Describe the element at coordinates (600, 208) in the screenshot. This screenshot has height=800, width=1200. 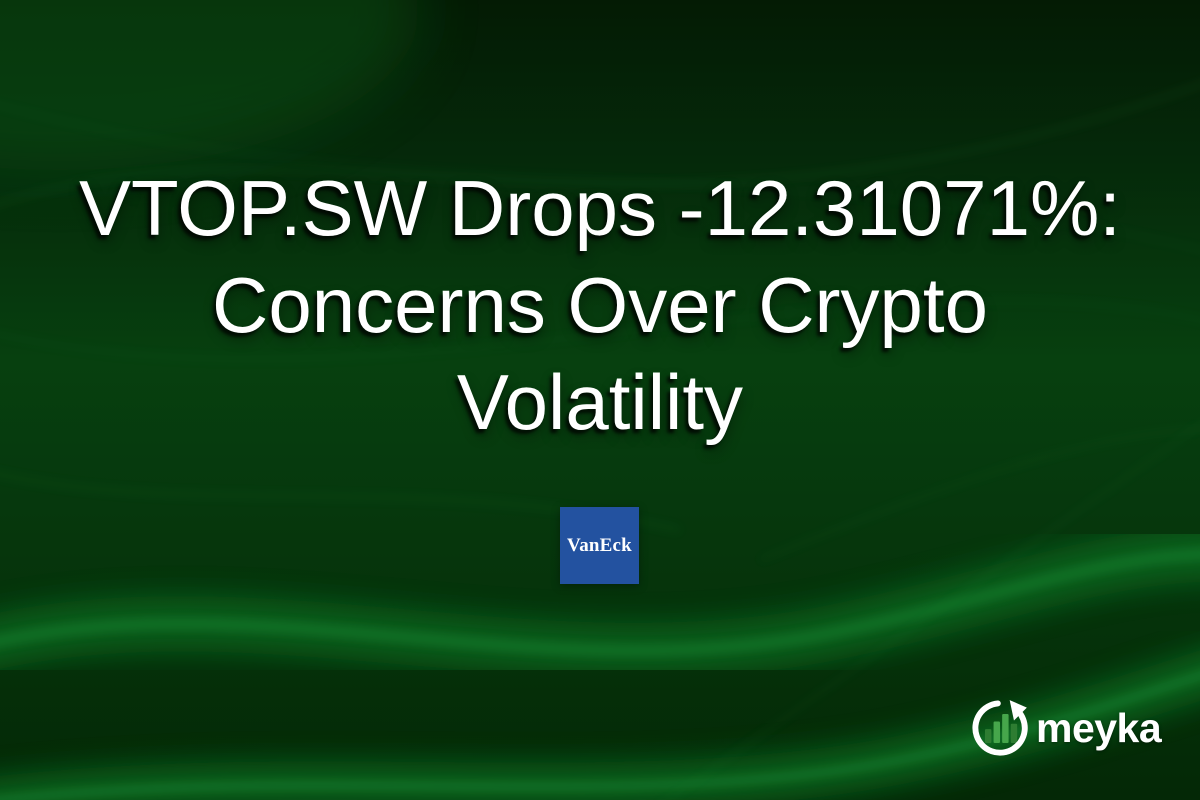
I see `headline-line-1: VTOP.SW Drops -12.31071%:` at that location.